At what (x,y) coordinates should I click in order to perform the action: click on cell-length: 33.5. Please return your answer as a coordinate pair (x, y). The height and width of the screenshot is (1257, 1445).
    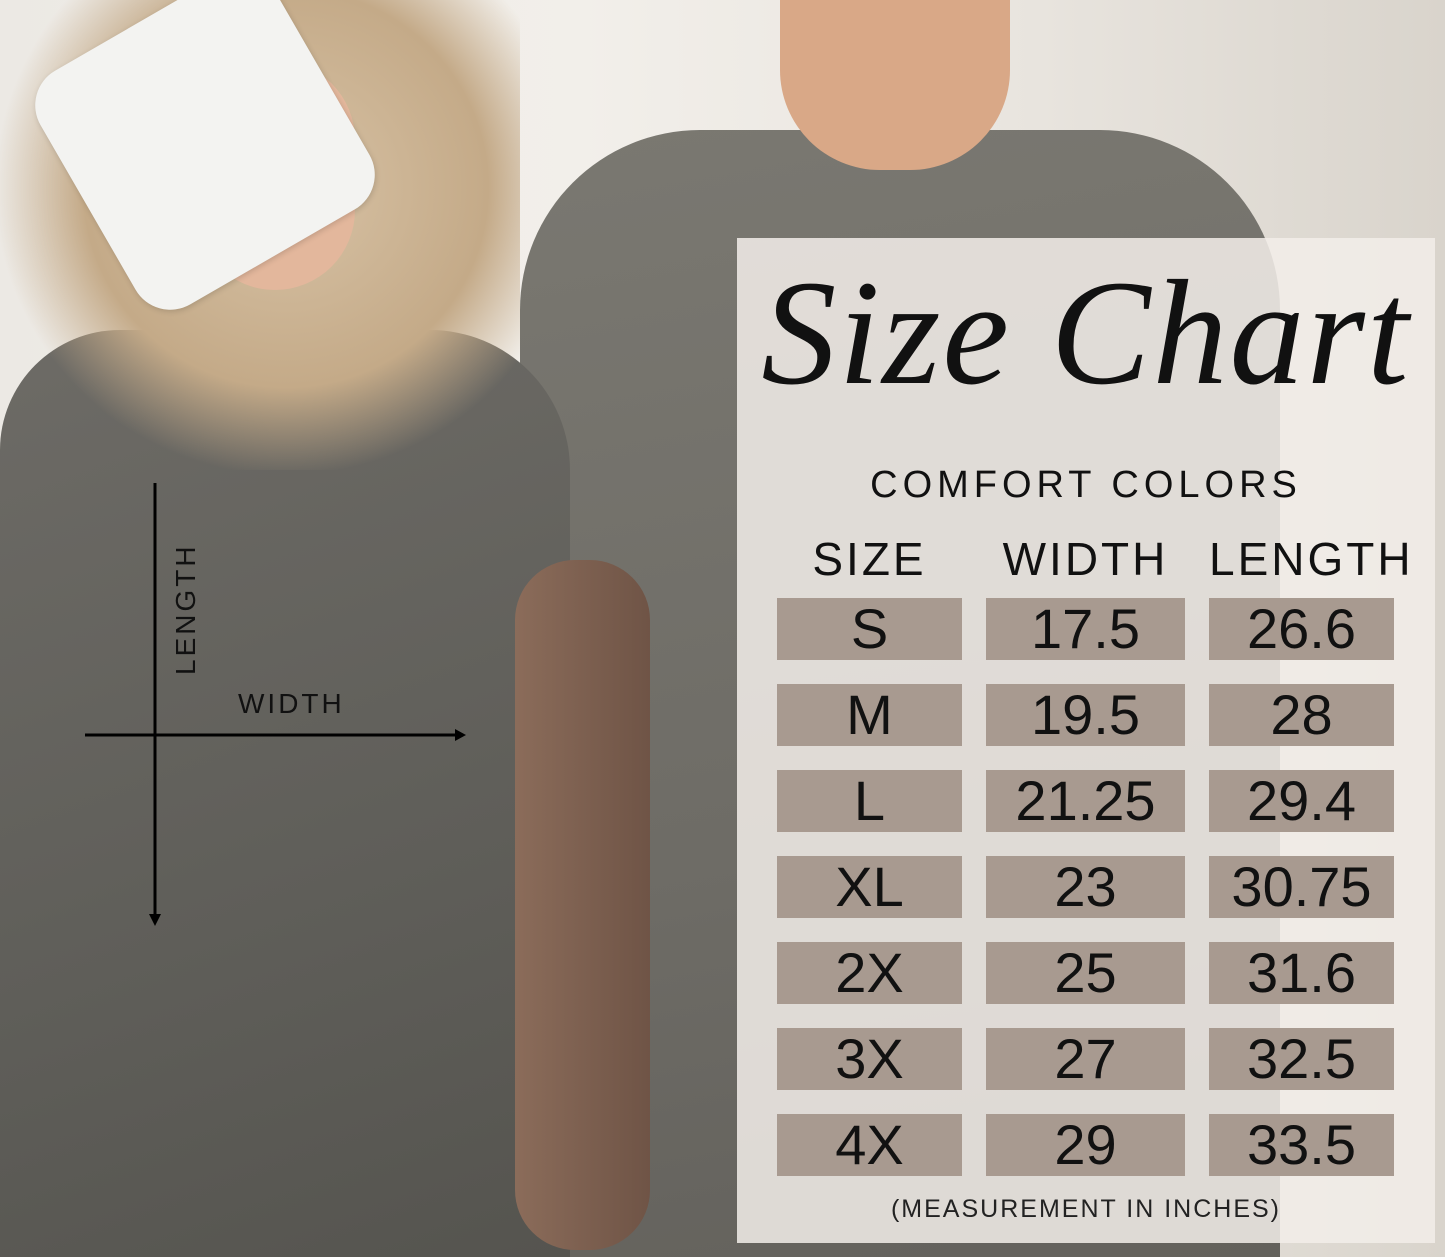
    Looking at the image, I should click on (1301, 1145).